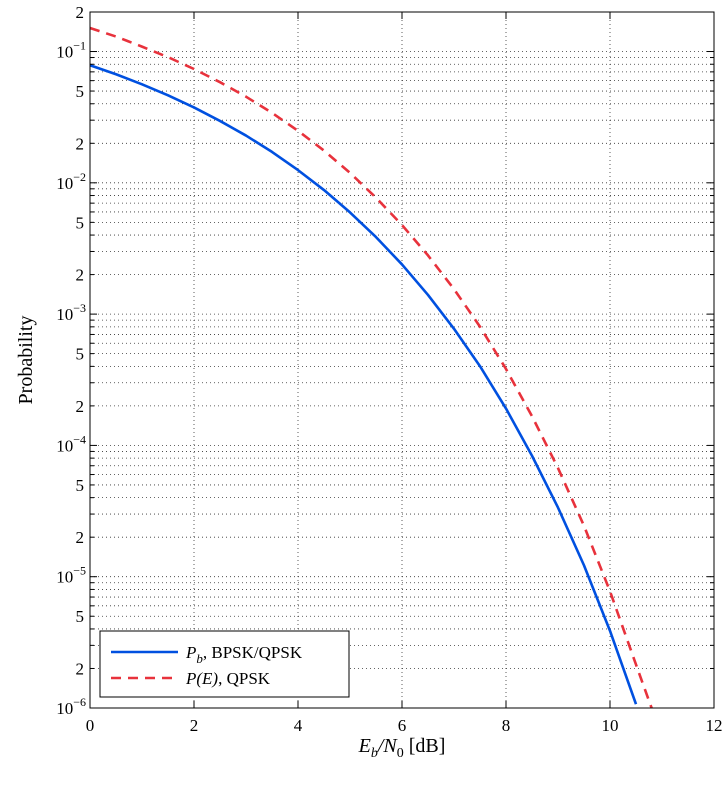  What do you see at coordinates (506, 725) in the screenshot?
I see `x-tick-label: 8` at bounding box center [506, 725].